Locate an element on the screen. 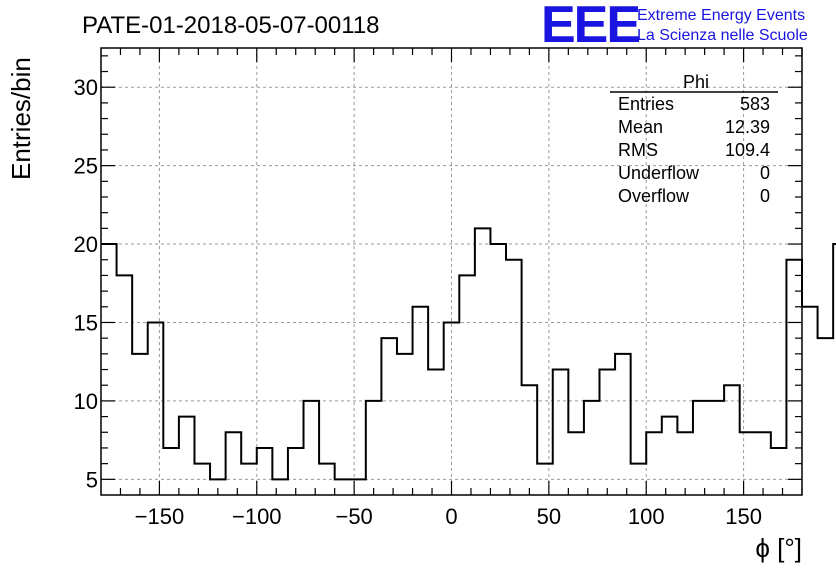 The width and height of the screenshot is (836, 572). stats-title: Phi is located at coordinates (696, 82).